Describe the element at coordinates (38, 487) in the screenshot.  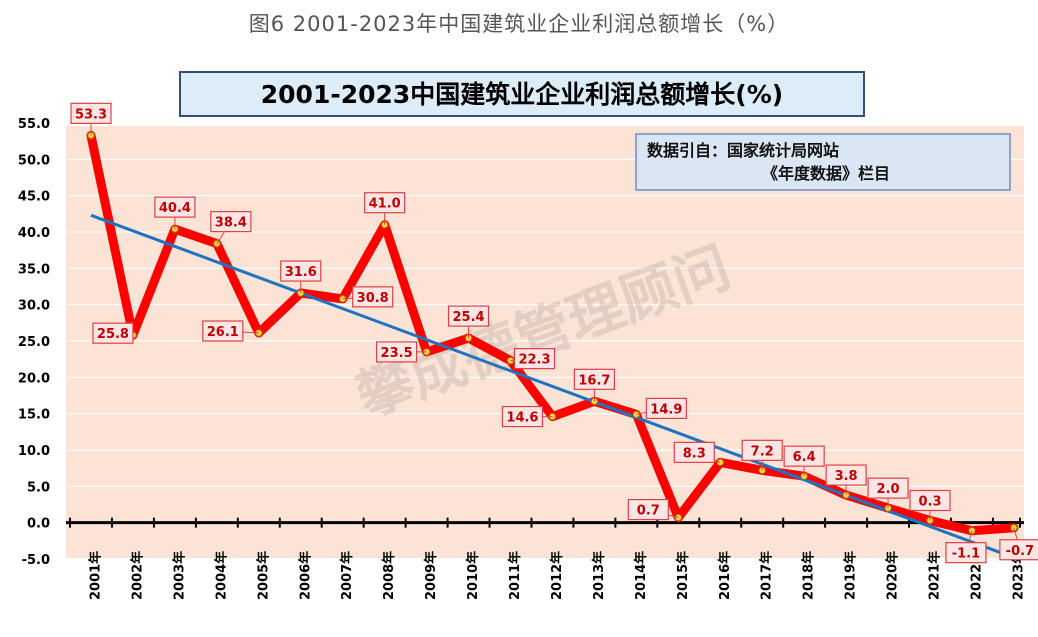
I see `y-tick-label: 5.0` at that location.